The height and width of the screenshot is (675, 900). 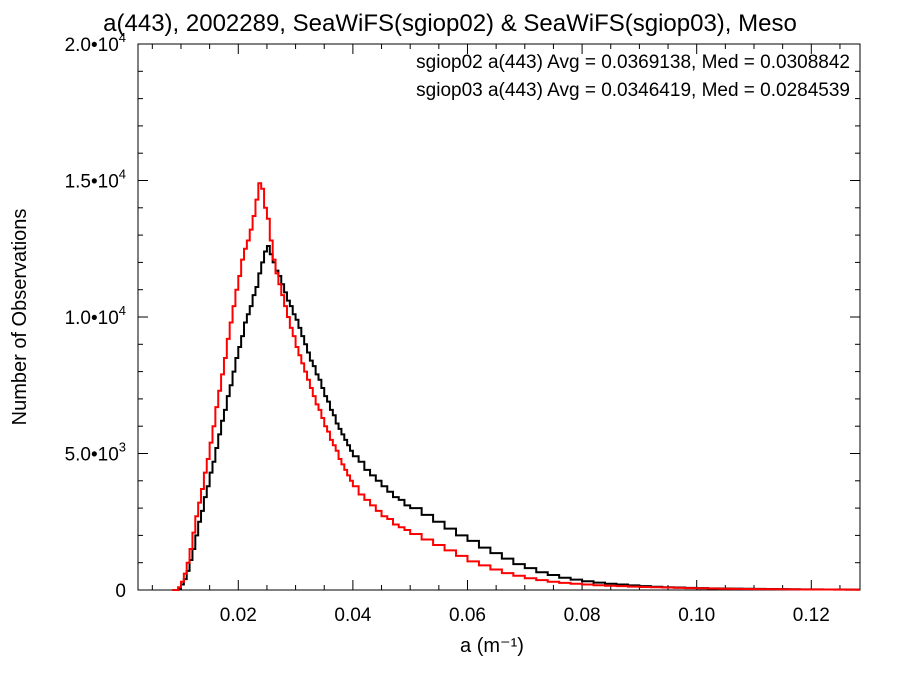 What do you see at coordinates (492, 646) in the screenshot?
I see `x-axis-label: a (m⁻¹)` at bounding box center [492, 646].